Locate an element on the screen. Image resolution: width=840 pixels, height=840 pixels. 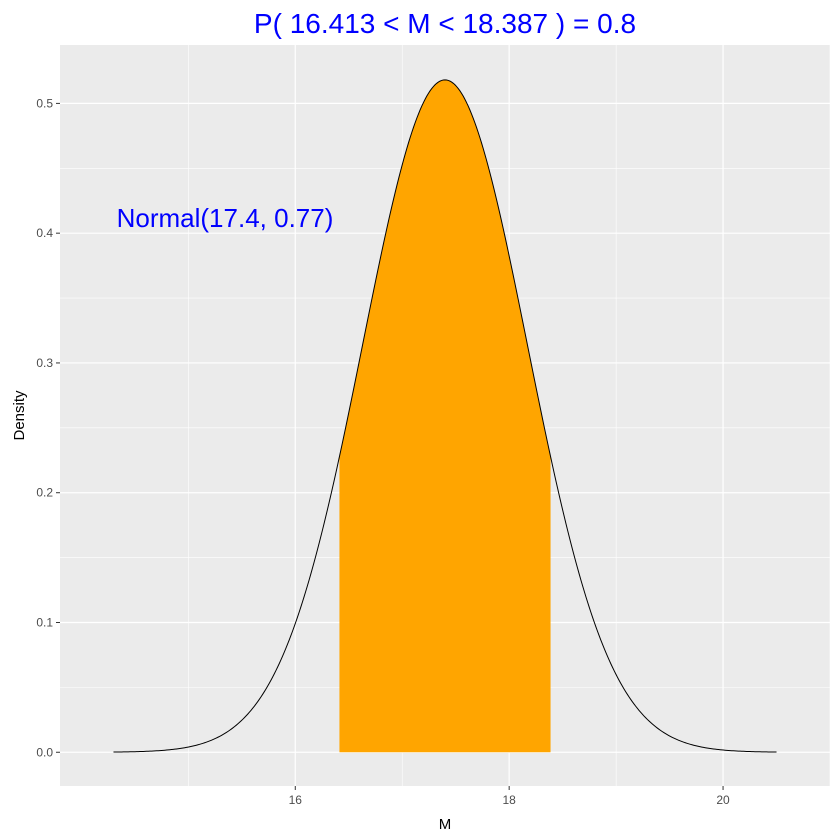
x-axis-title: M is located at coordinates (445, 824).